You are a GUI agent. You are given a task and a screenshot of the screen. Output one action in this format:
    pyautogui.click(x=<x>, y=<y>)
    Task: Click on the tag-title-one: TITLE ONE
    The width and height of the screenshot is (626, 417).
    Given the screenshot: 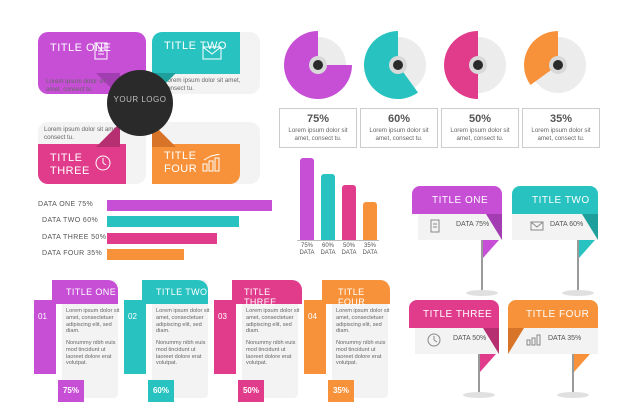 What is the action you would take?
    pyautogui.click(x=460, y=200)
    